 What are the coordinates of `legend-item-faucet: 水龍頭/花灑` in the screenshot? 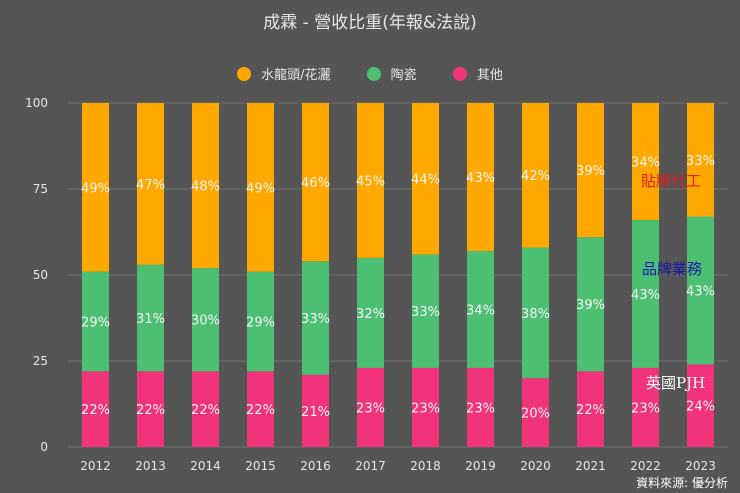 It's located at (284, 73).